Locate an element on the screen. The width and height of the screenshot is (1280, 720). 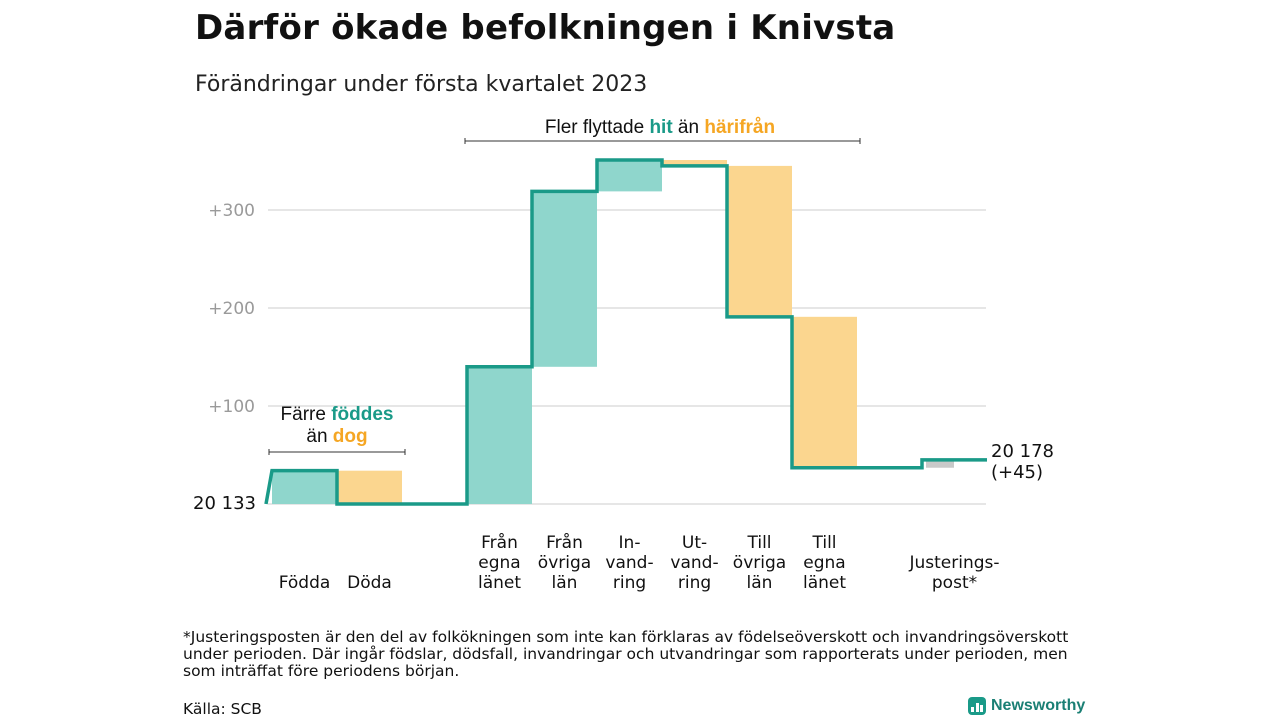
births-annotation-line2: än dog is located at coordinates (336, 436).